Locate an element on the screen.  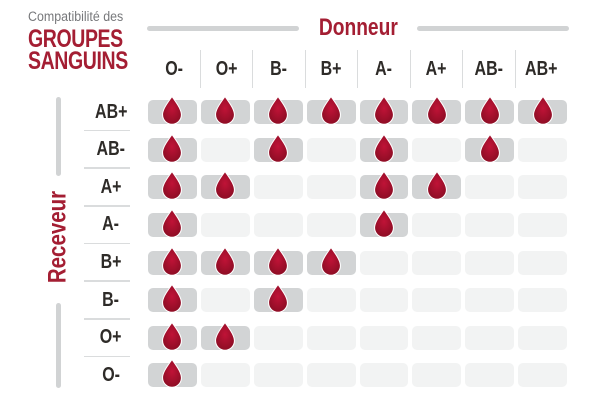
donor-axis-header: Donneur is located at coordinates (358, 27).